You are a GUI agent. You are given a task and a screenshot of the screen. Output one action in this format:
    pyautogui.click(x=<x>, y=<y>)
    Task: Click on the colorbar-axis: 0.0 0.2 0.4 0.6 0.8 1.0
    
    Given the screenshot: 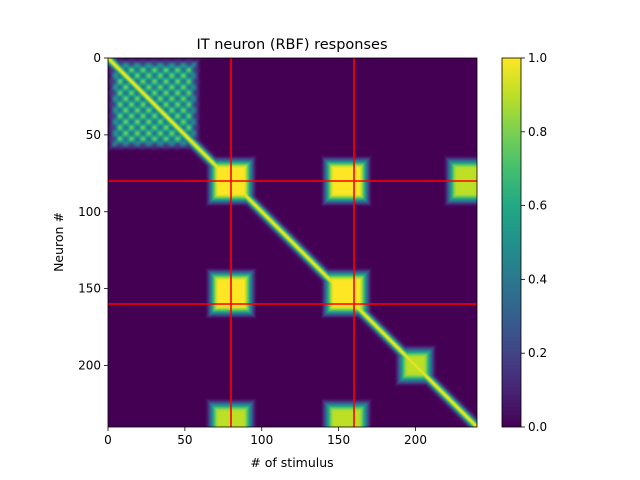 What is the action you would take?
    pyautogui.click(x=534, y=242)
    